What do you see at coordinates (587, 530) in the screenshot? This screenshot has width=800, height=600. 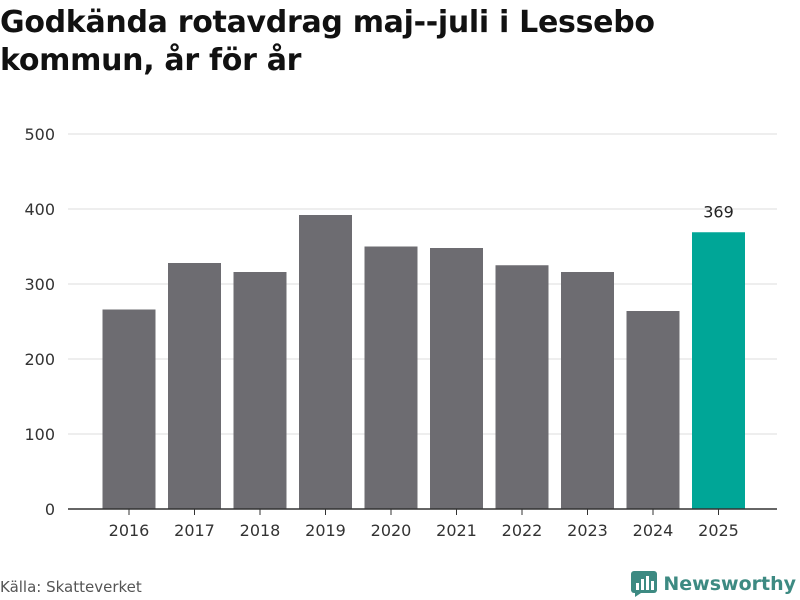 I see `x-tick-label: 2023` at bounding box center [587, 530].